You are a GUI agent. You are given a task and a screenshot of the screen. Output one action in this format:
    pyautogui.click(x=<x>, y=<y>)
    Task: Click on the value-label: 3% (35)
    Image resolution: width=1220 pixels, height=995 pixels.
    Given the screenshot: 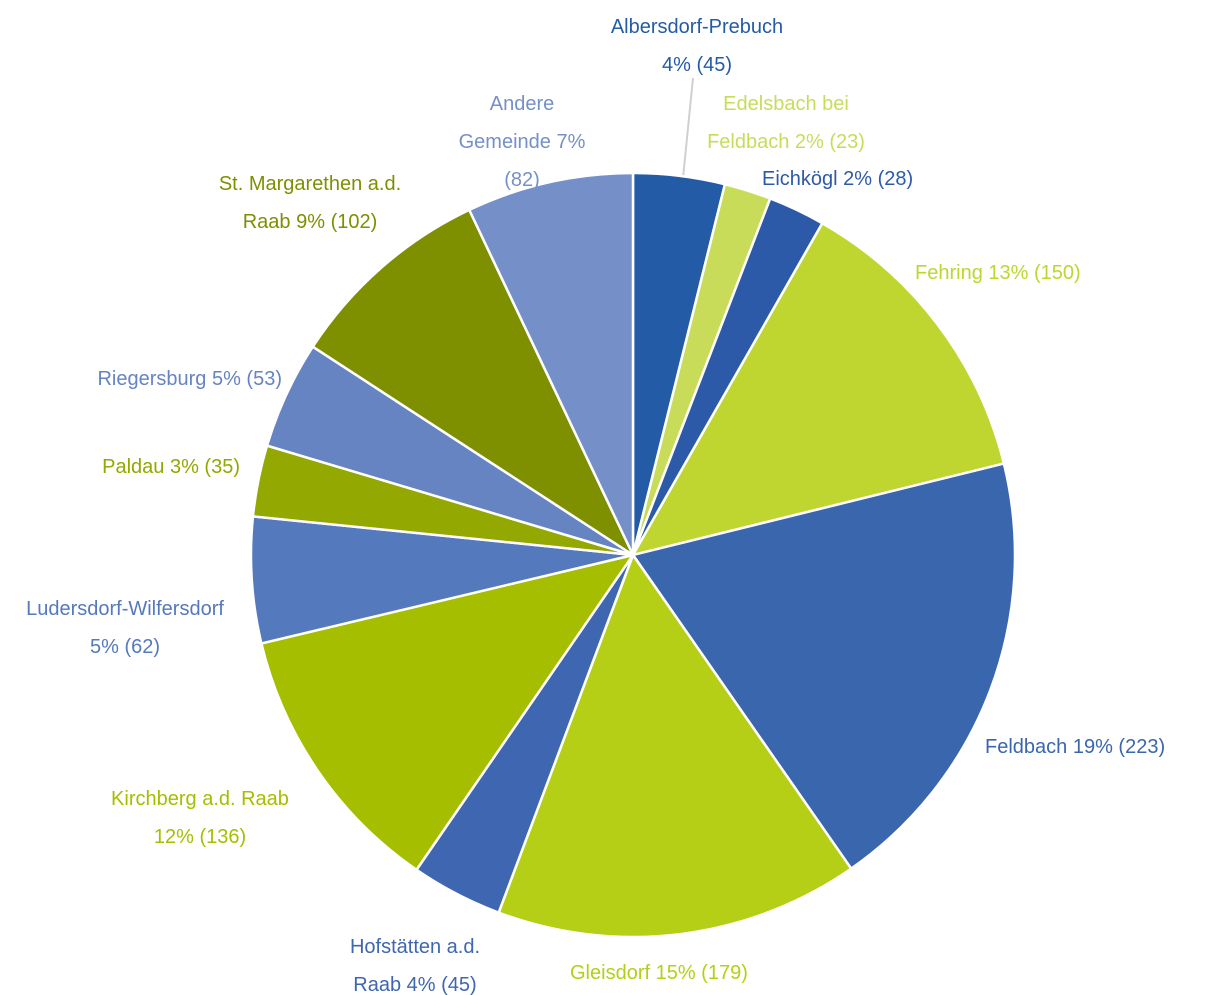 What is the action you would take?
    pyautogui.click(x=204, y=467)
    